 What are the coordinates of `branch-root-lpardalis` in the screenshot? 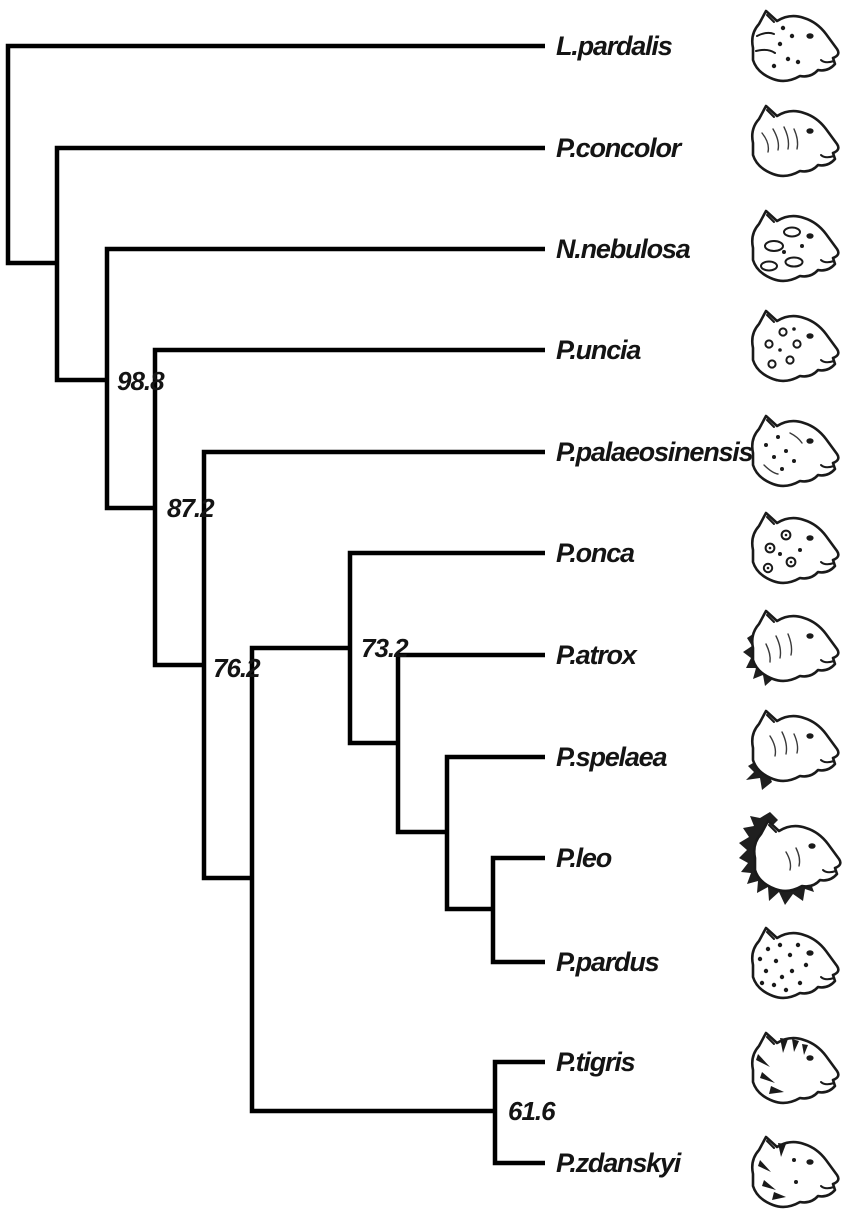 It's located at (275, 154).